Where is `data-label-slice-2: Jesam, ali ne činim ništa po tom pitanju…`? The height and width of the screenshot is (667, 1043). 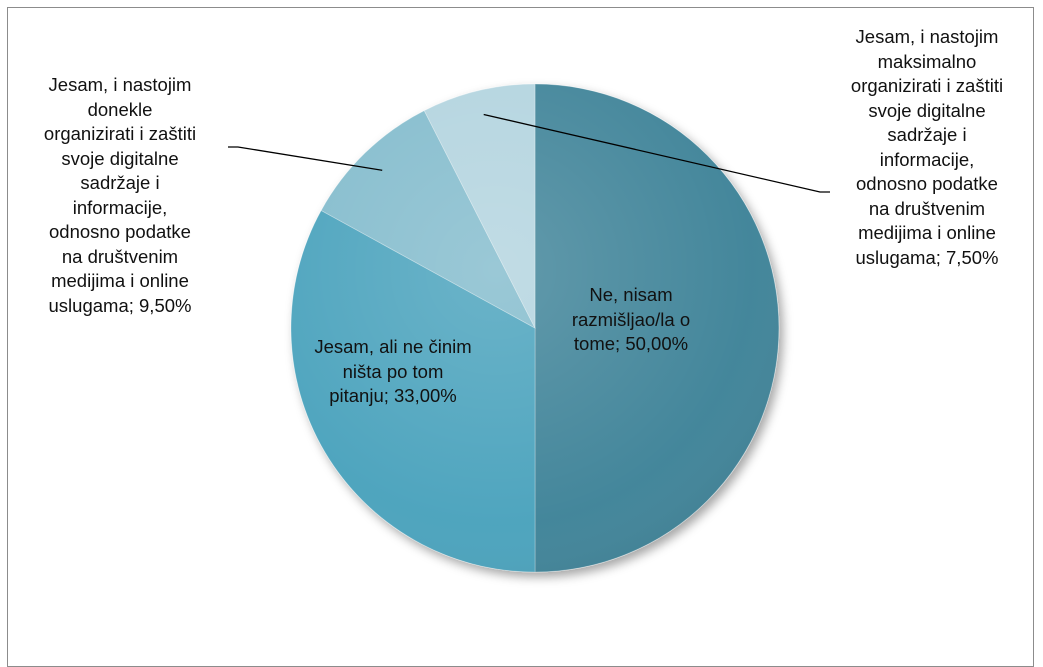 data-label-slice-2: Jesam, ali ne činim ništa po tom pitanju… is located at coordinates (393, 371).